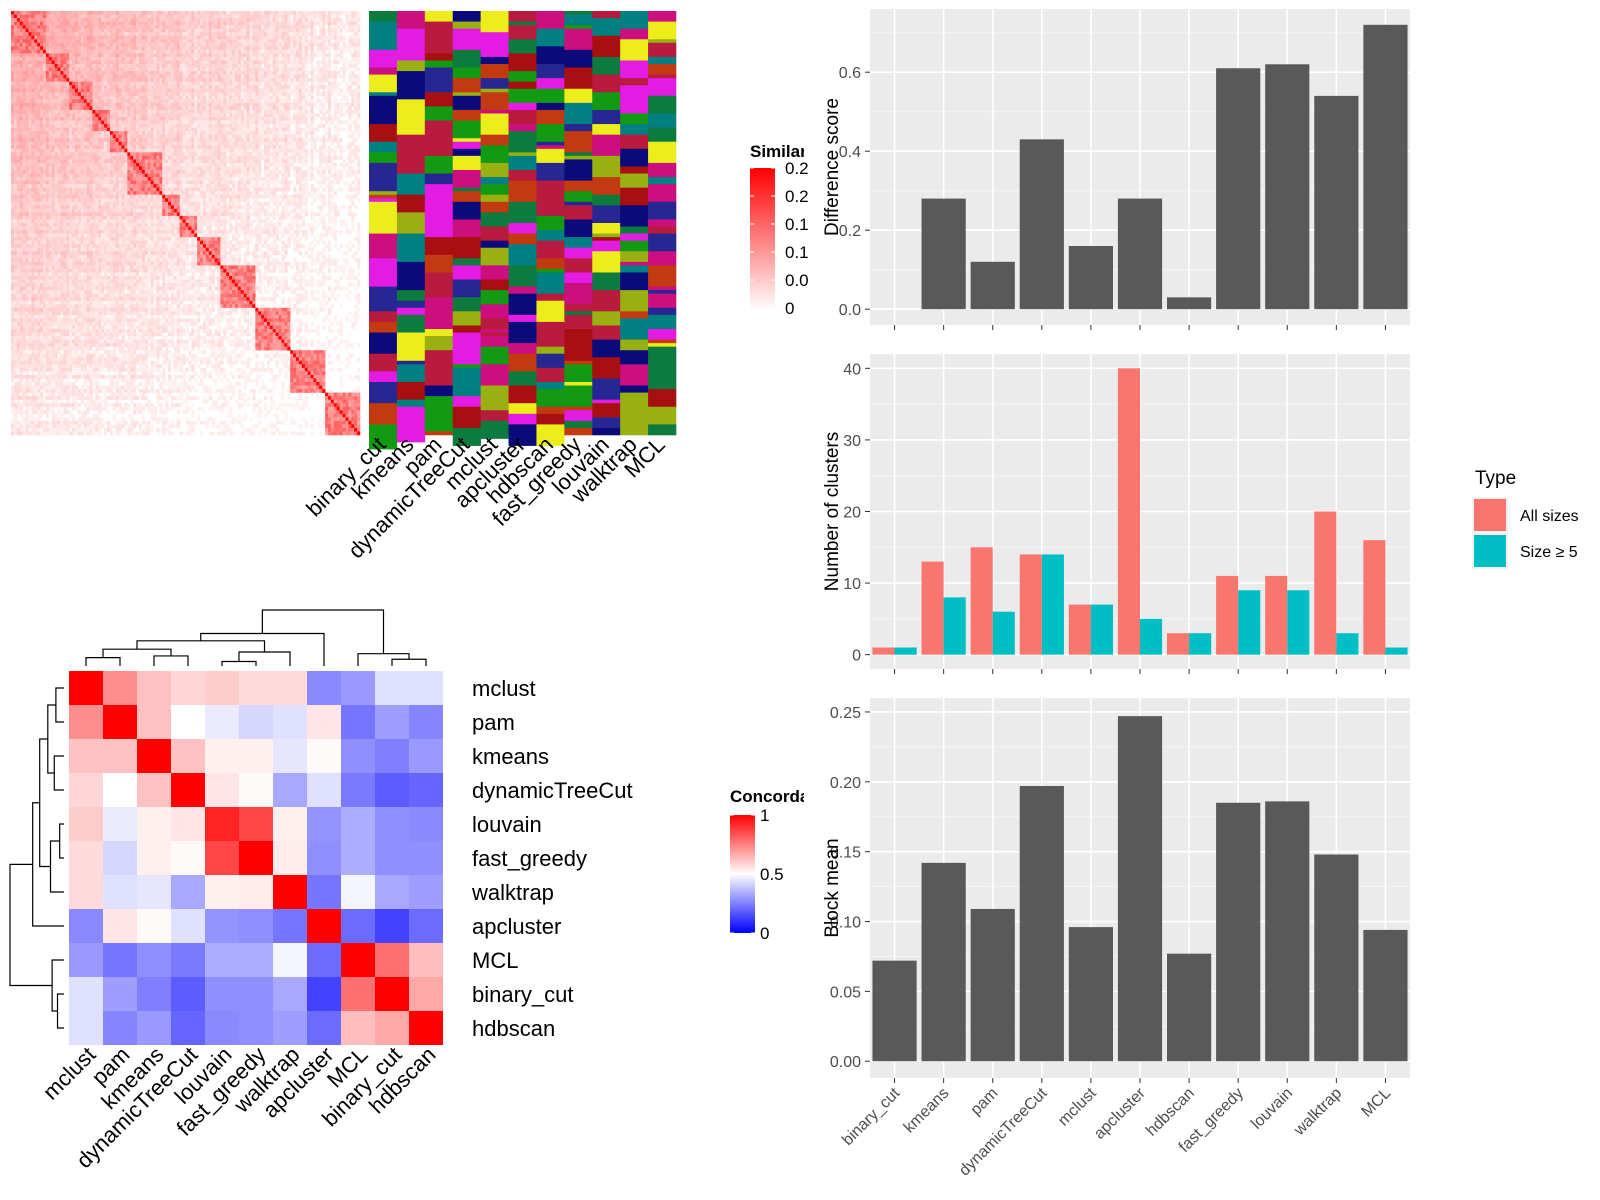 This screenshot has width=1600, height=1200. Describe the element at coordinates (504, 688) in the screenshot. I see `concordance-row-label: mclust` at that location.